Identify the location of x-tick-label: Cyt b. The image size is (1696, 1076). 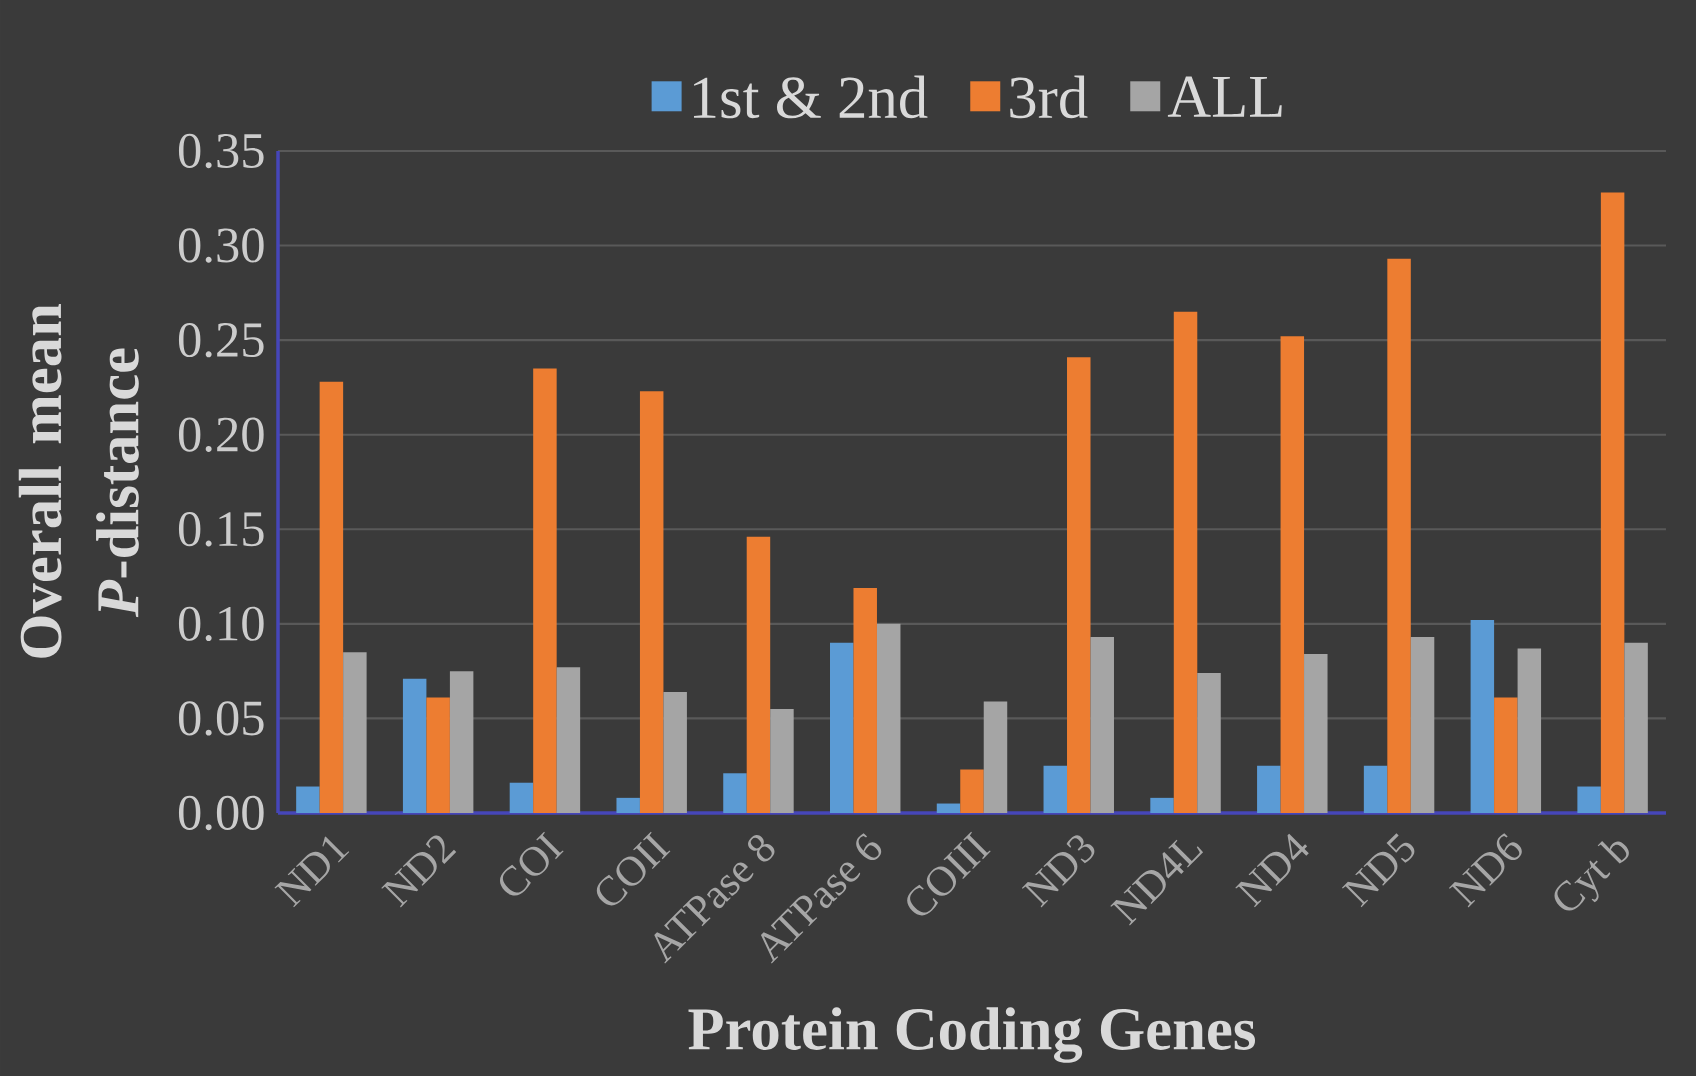
(1591, 876).